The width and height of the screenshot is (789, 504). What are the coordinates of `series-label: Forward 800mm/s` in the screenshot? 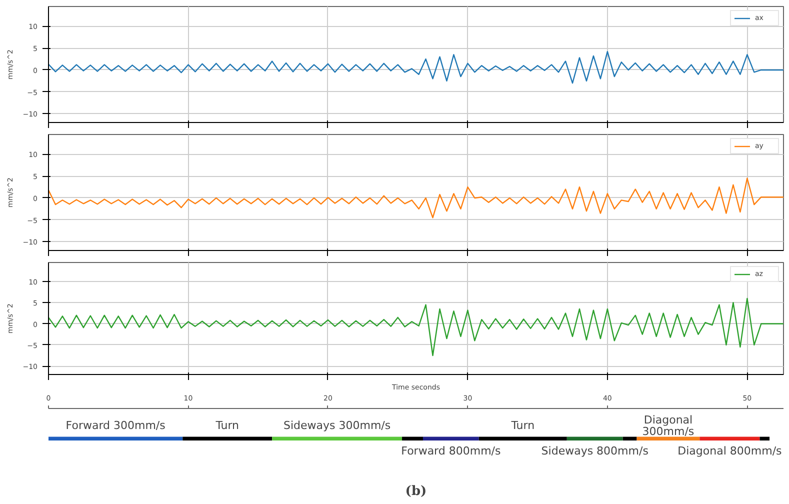 It's located at (451, 451).